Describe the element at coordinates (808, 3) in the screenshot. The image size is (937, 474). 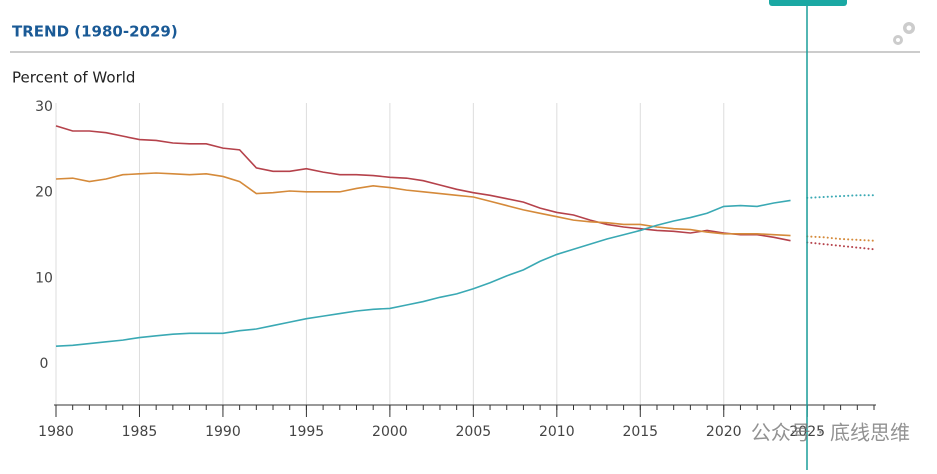
I see `cursor-handle` at that location.